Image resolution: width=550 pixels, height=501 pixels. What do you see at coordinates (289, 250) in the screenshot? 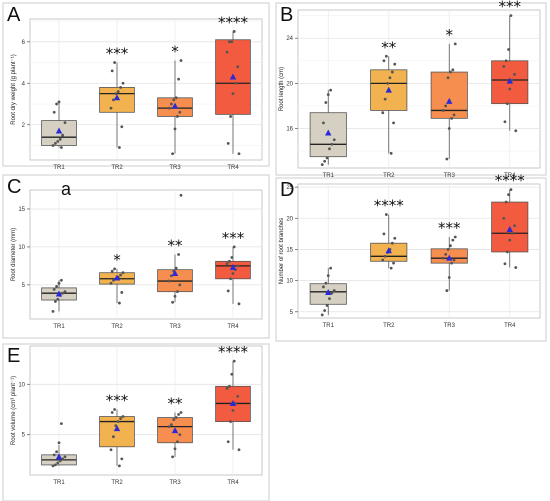
I see `y-tick-label: 15` at bounding box center [289, 250].